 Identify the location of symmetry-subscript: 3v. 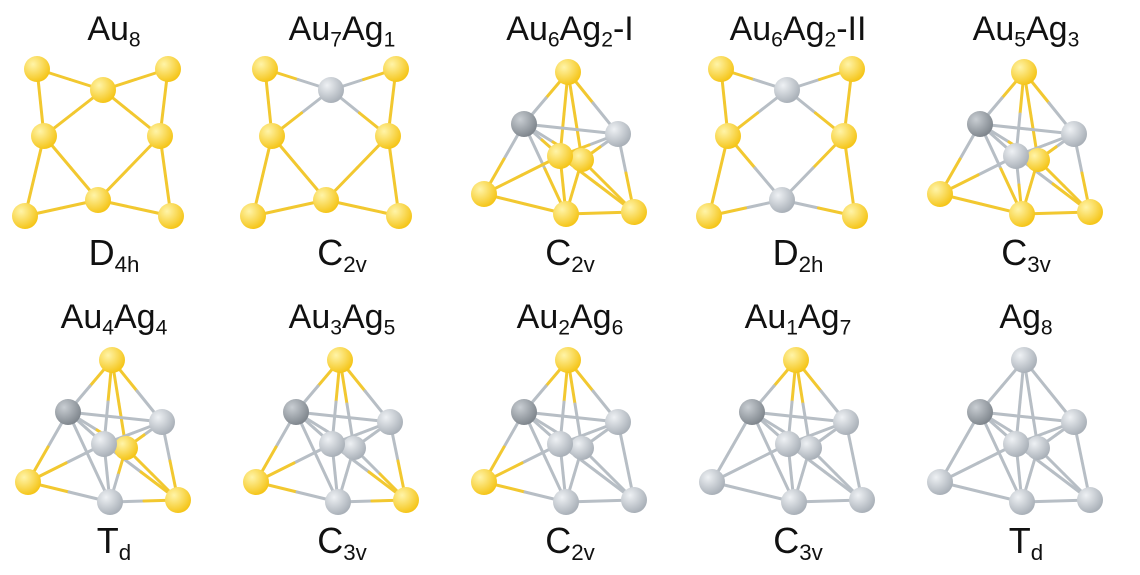
(1039, 265).